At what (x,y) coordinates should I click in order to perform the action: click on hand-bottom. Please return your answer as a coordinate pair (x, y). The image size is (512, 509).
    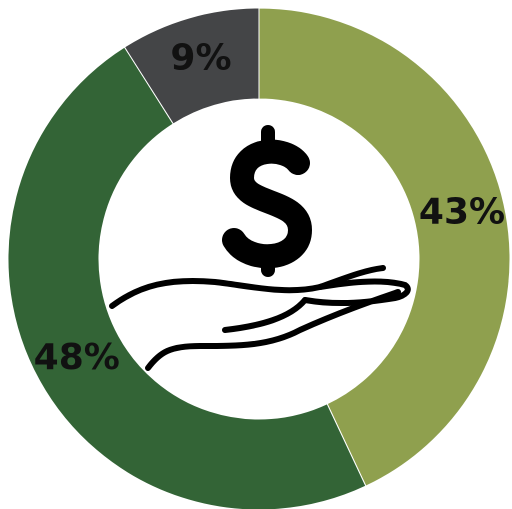
    Looking at the image, I should click on (273, 330).